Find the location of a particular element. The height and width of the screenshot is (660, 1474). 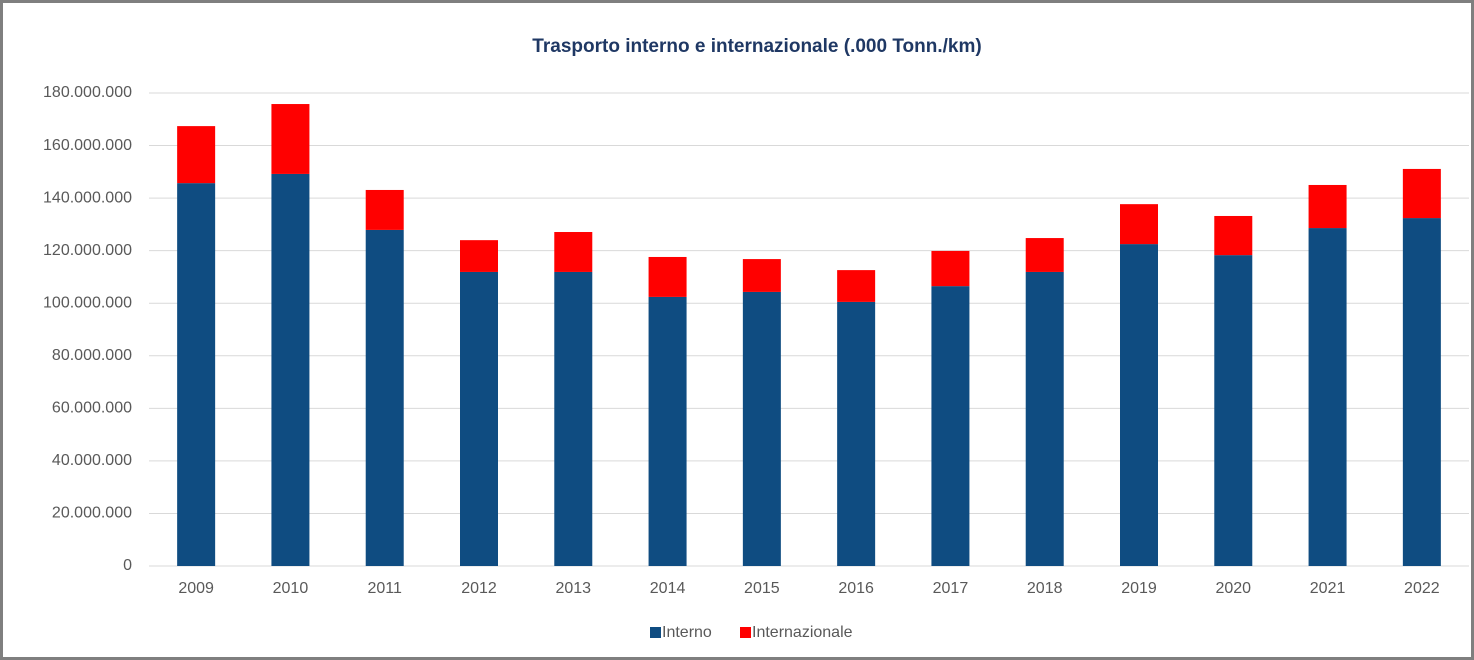

x-tick-label: 2020 is located at coordinates (1233, 588).